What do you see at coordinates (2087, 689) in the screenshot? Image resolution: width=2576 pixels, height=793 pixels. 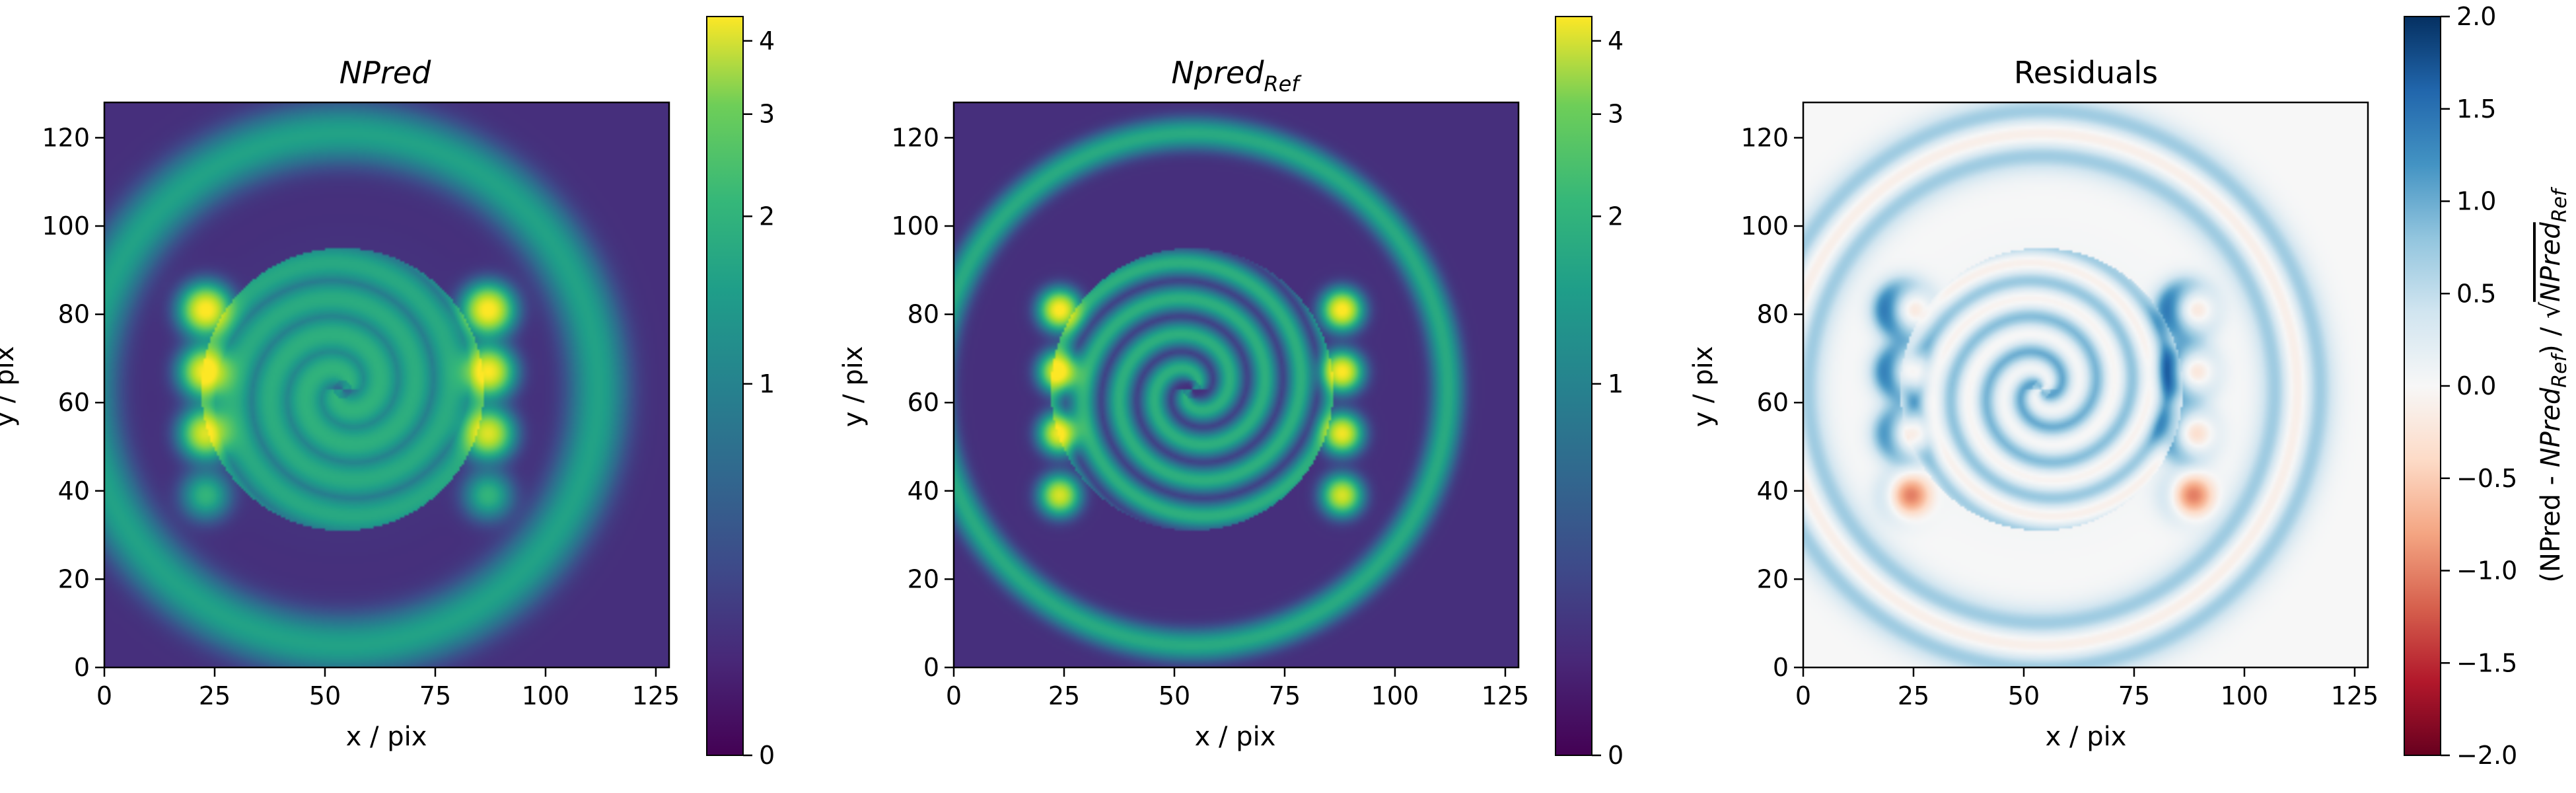 I see `x-axis-residuals: 0 25 50 75 100 125` at bounding box center [2087, 689].